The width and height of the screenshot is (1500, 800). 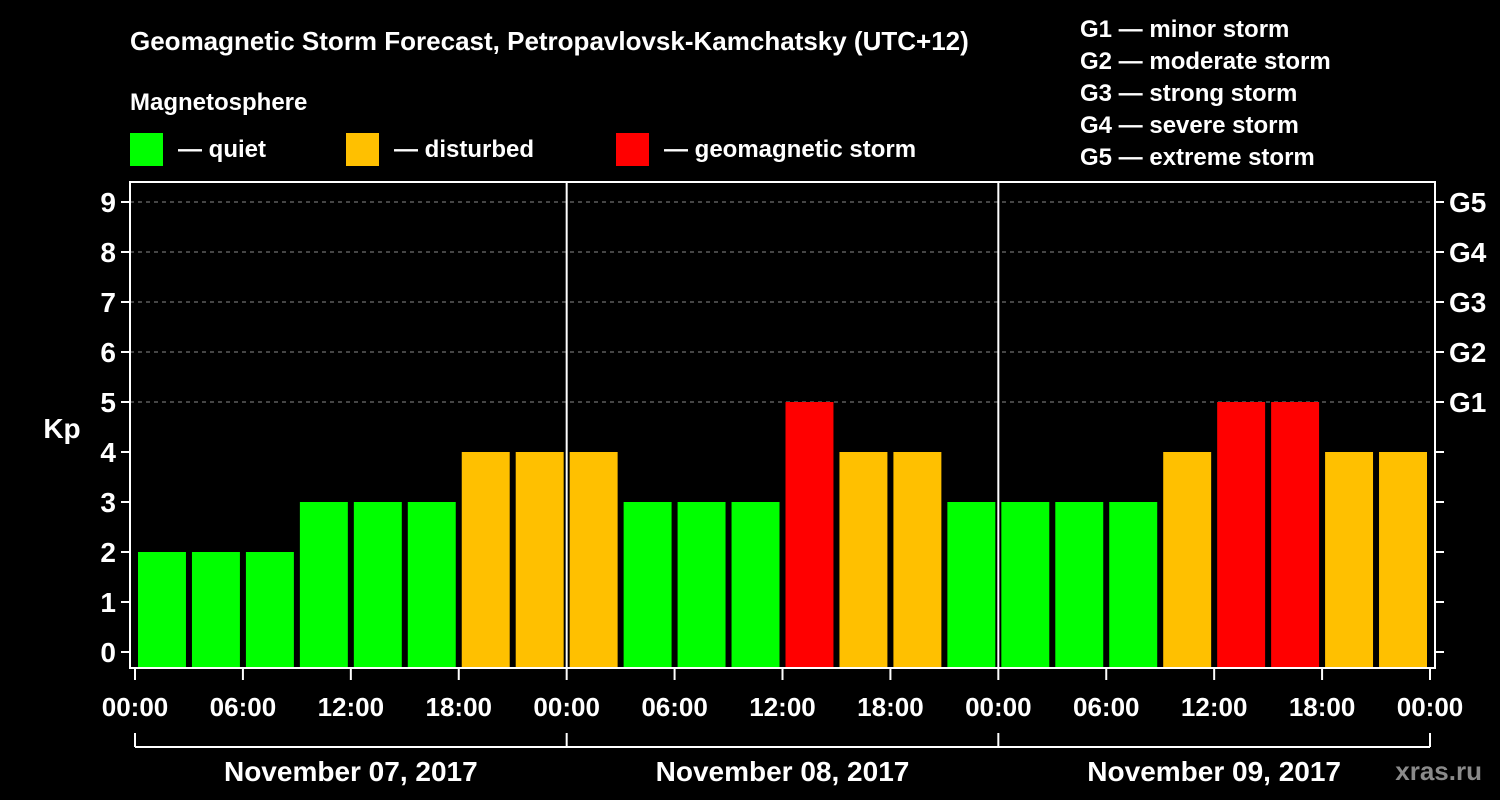 I want to click on g-tick-label: G2, so click(x=1467, y=352).